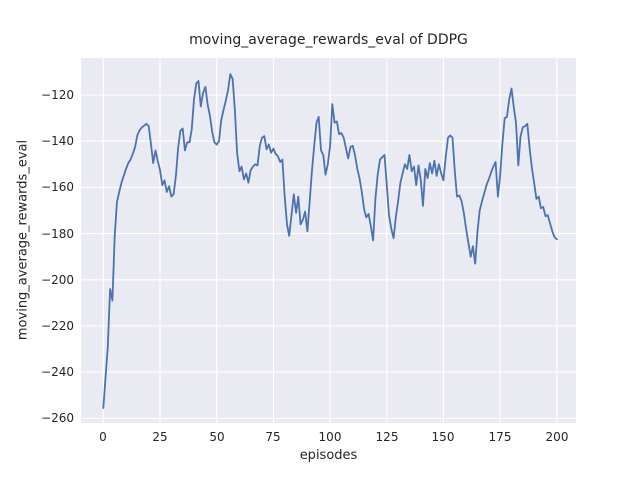 The width and height of the screenshot is (640, 480). I want to click on y-axis-label: moving_average_rewards_eval, so click(23, 240).